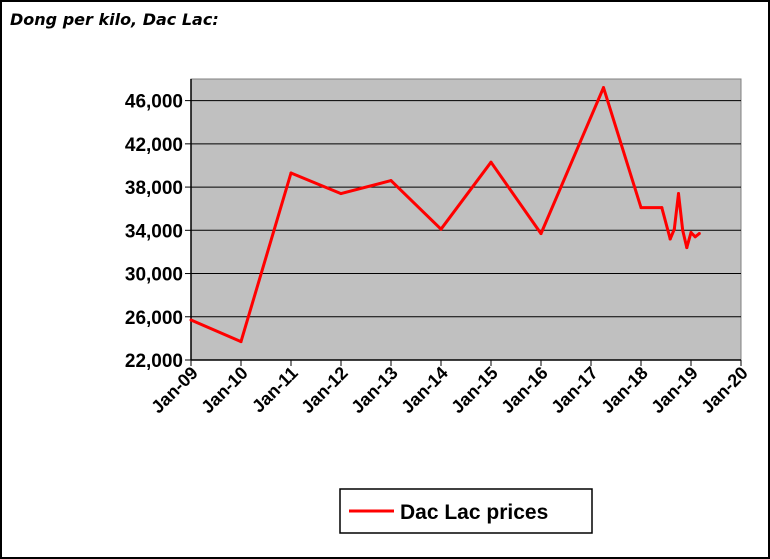 Image resolution: width=770 pixels, height=559 pixels. Describe the element at coordinates (154, 102) in the screenshot. I see `y-tick-label: 46,000` at that location.